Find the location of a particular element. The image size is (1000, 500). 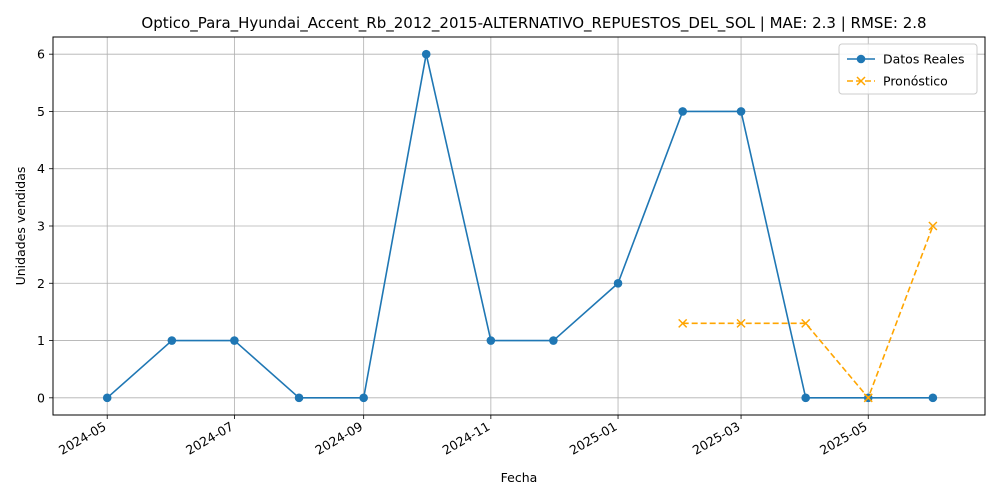

y-tick-label: 0 is located at coordinates (41, 397).